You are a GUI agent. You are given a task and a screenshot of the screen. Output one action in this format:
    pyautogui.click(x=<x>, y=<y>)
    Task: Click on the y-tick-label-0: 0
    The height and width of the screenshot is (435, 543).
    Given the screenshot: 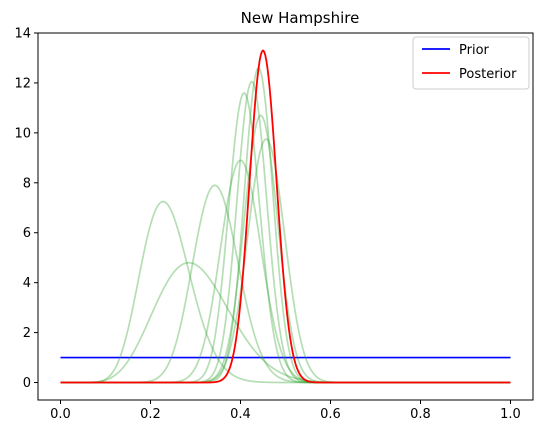 What is the action you would take?
    pyautogui.click(x=27, y=383)
    